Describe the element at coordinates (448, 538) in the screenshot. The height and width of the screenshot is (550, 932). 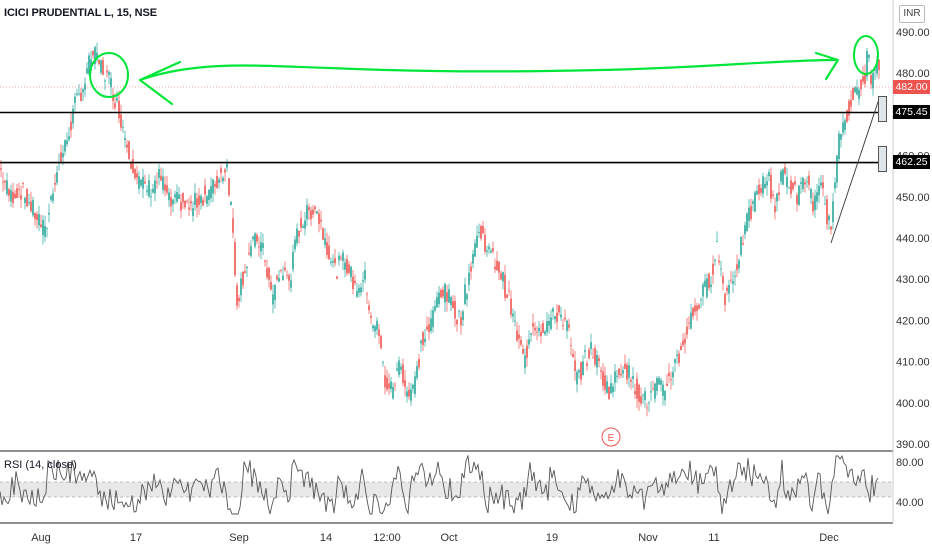
I see `date-tick-label: Oct` at that location.